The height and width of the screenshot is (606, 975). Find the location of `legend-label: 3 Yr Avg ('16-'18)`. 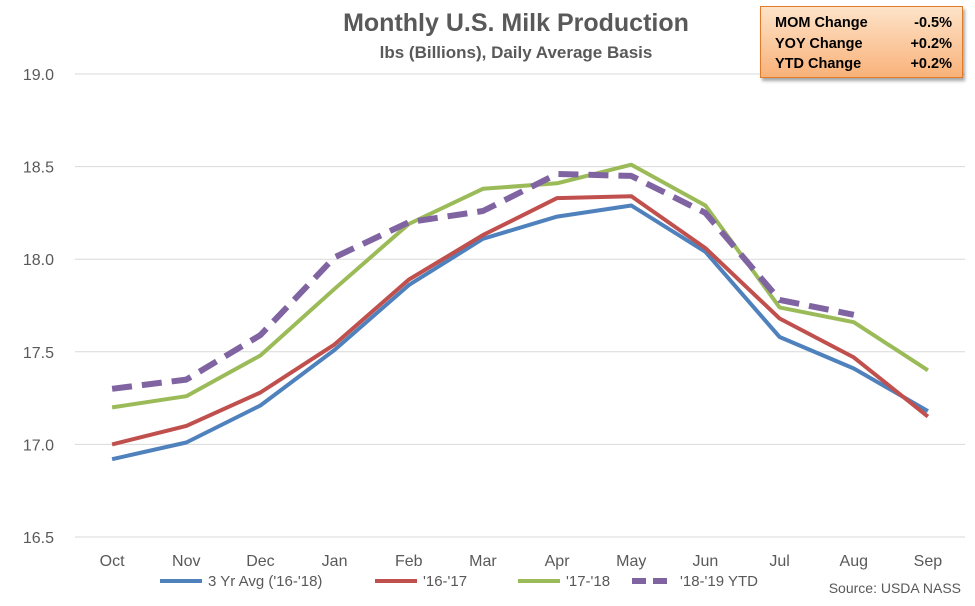

legend-label: 3 Yr Avg ('16-'18) is located at coordinates (265, 581).